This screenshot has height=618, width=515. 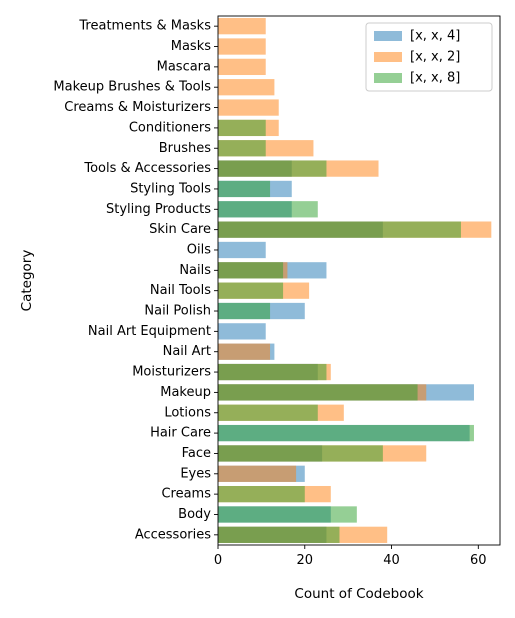 What do you see at coordinates (391, 560) in the screenshot?
I see `x-tick-label: 40` at bounding box center [391, 560].